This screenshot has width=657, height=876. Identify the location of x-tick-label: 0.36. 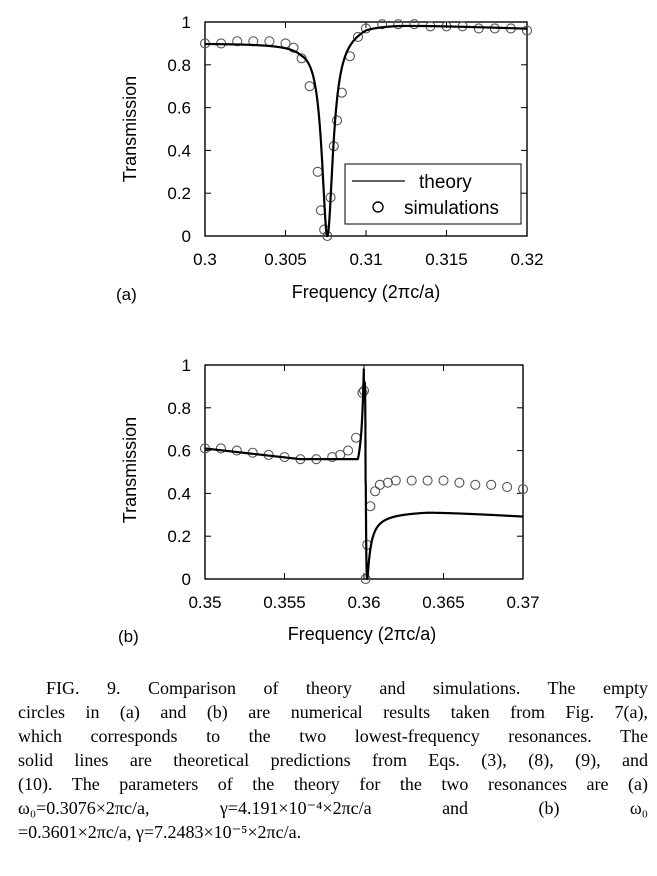
(363, 602).